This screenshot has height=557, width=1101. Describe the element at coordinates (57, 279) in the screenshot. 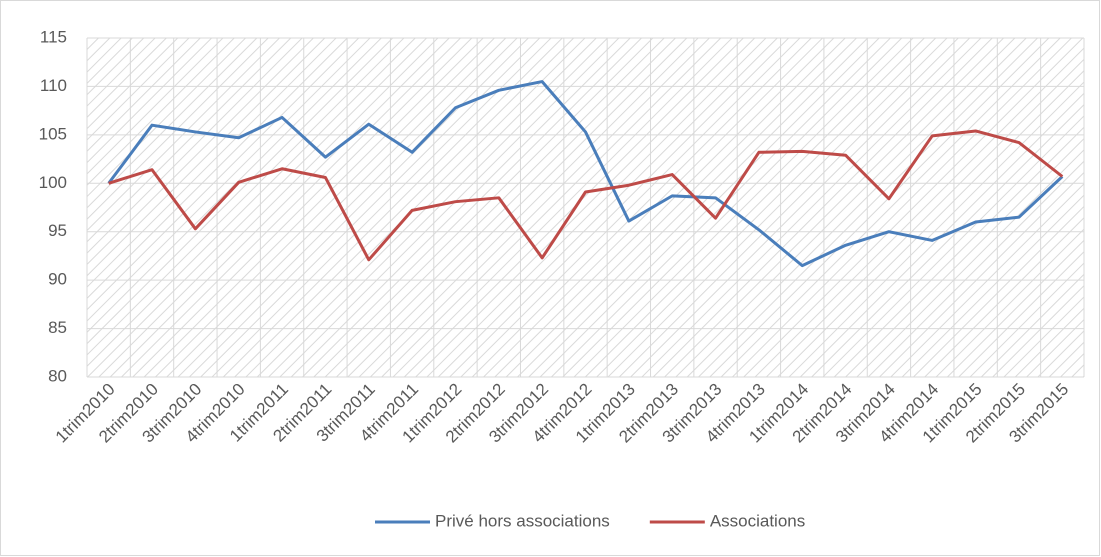

I see `y-tick-label: 90` at that location.